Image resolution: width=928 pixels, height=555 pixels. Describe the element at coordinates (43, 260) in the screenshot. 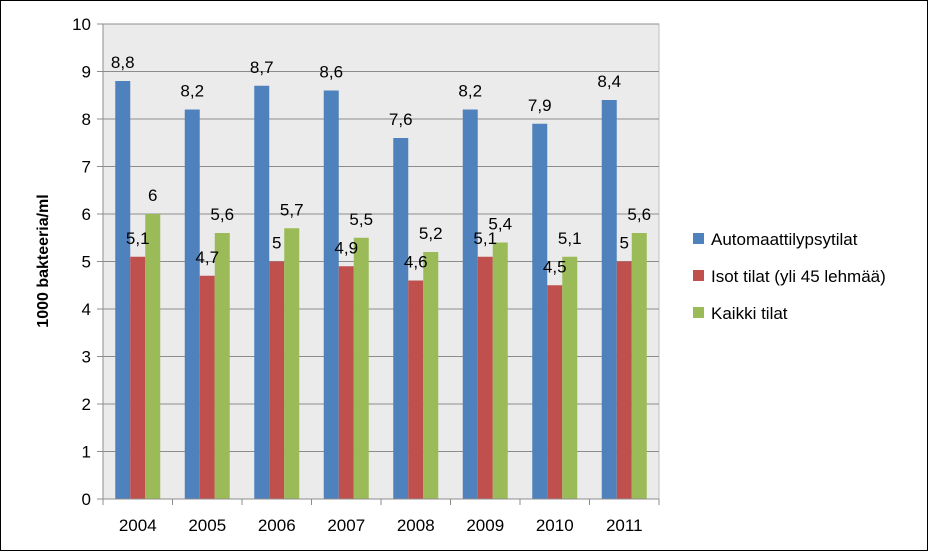

I see `y-axis-title: 1000 bakteeria/ml` at that location.